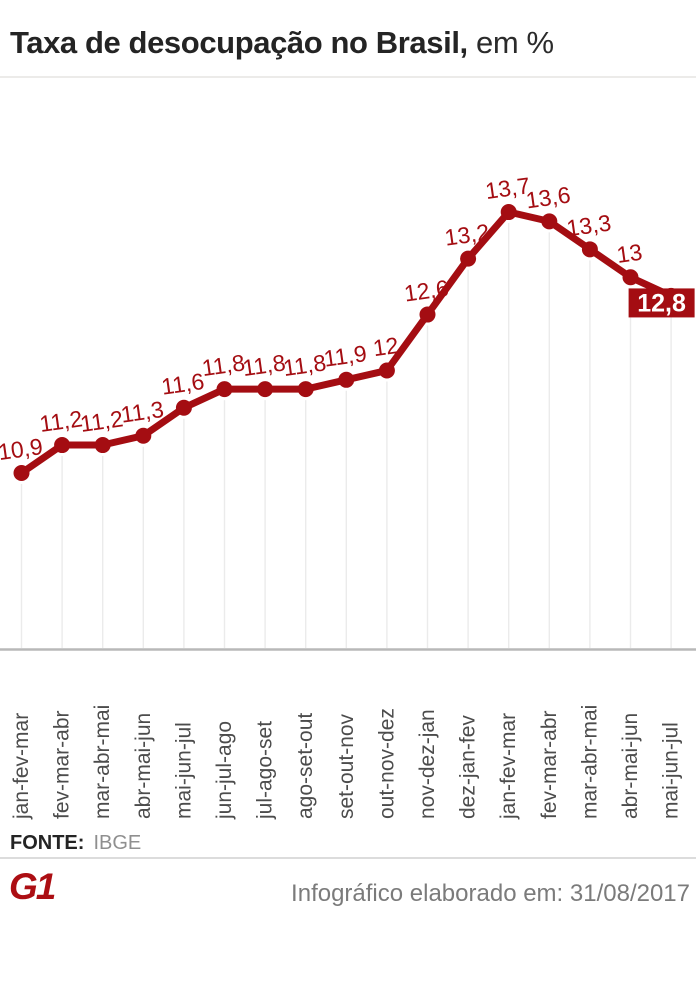  I want to click on chart-title-main: Taxa de desocupação no Brasil,, so click(239, 42).